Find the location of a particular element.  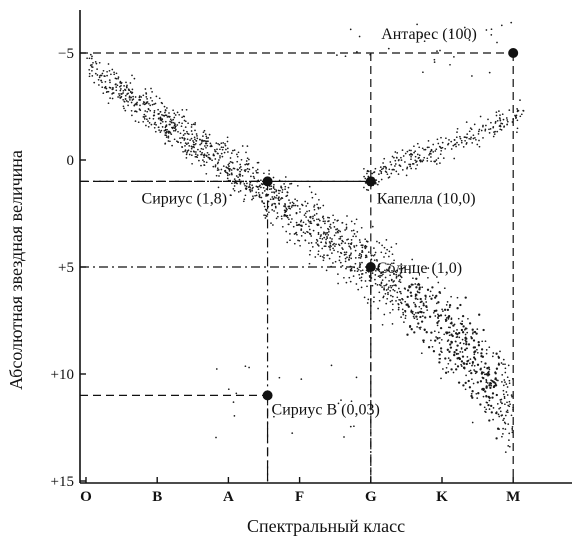

y-tick-label: +5 is located at coordinates (66, 268).